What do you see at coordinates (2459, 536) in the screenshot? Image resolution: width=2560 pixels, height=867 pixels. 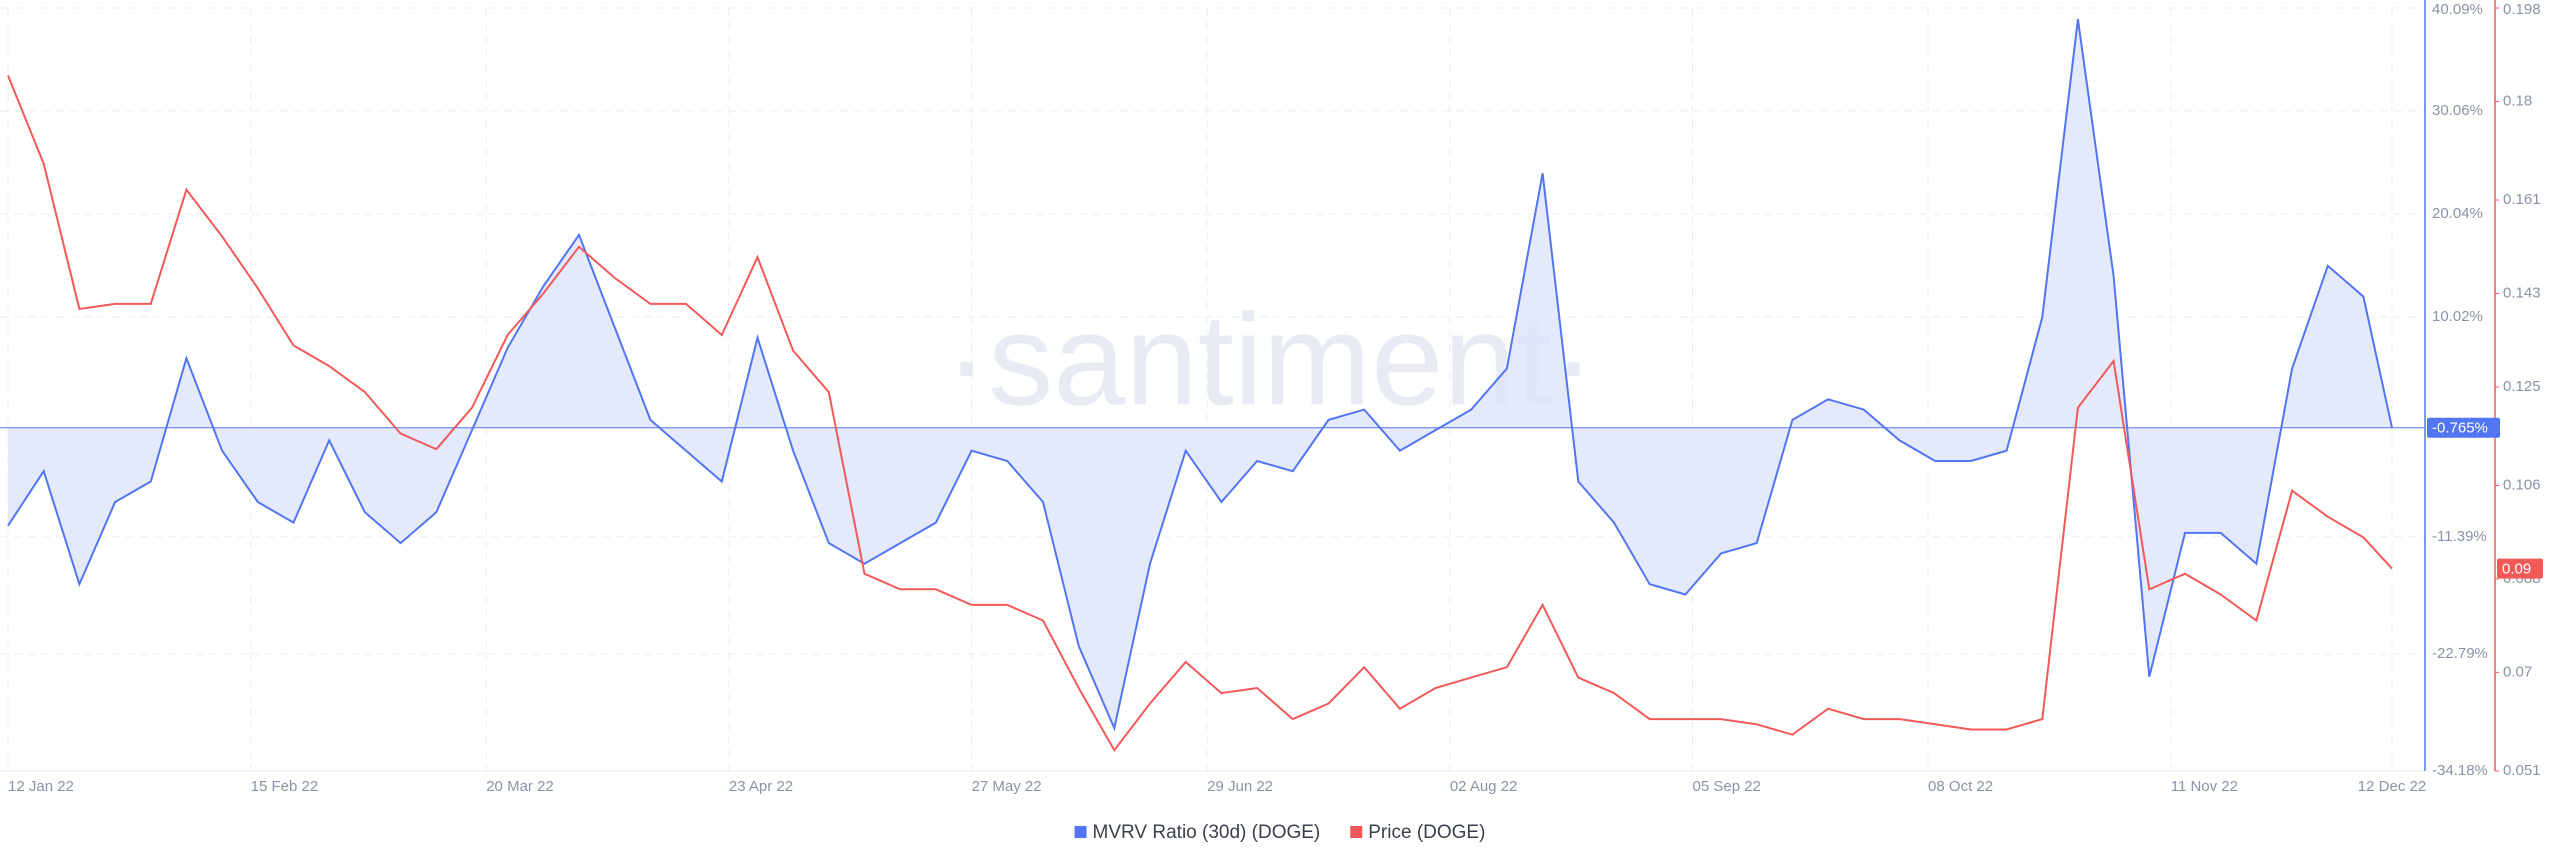 I see `y-tick-label: -11.39%` at bounding box center [2459, 536].